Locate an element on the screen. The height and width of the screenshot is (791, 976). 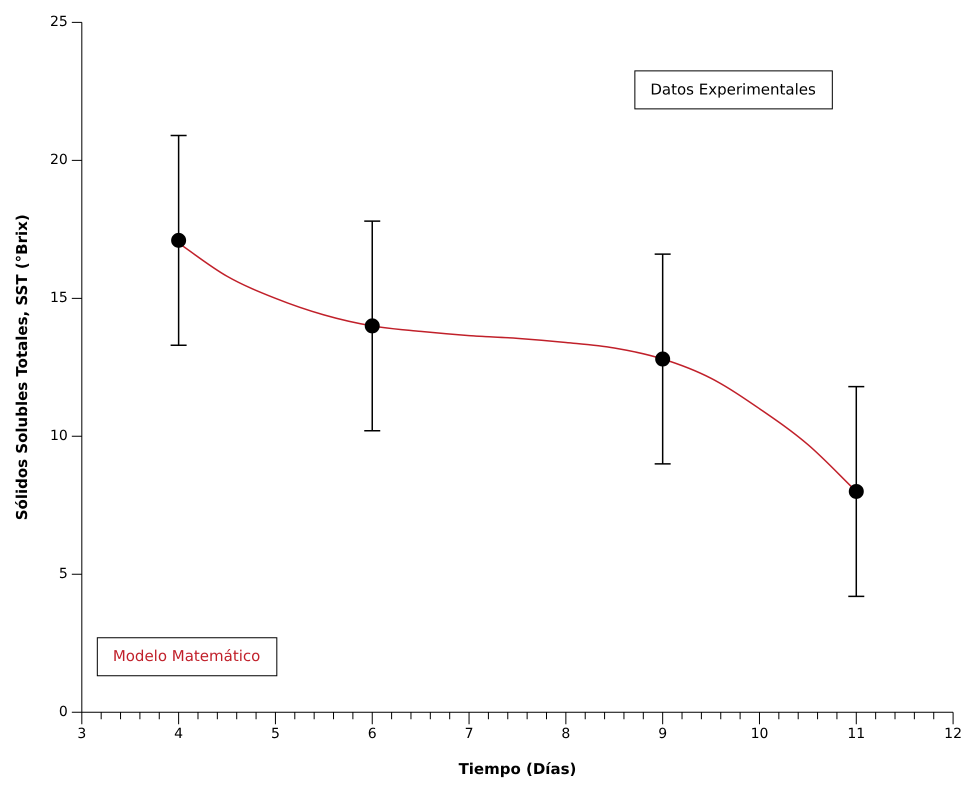
x-tick-label: 3 is located at coordinates (81, 734).